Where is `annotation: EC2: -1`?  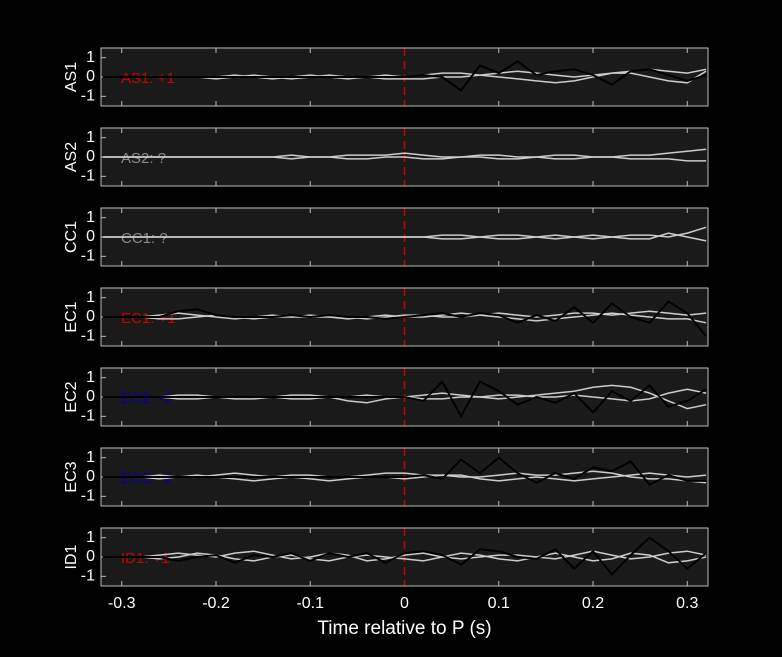 annotation: EC2: -1 is located at coordinates (146, 398).